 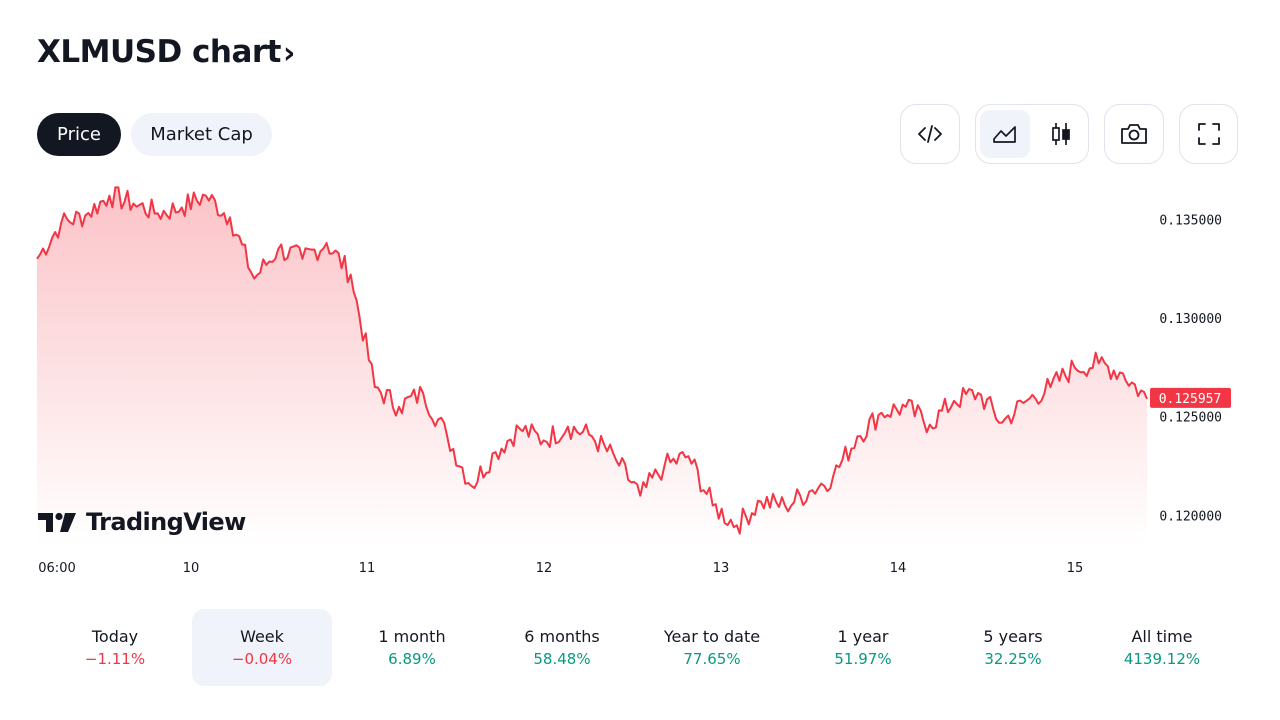 What do you see at coordinates (1190, 220) in the screenshot?
I see `y-tick-label: 0.135000` at bounding box center [1190, 220].